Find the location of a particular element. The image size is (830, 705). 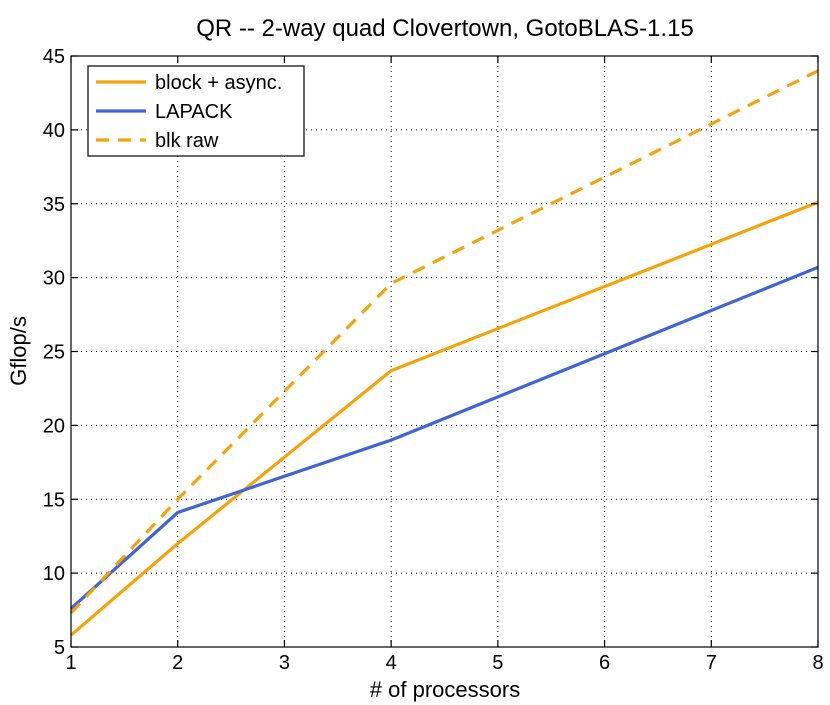

legend-label-3: blk raw is located at coordinates (187, 141).